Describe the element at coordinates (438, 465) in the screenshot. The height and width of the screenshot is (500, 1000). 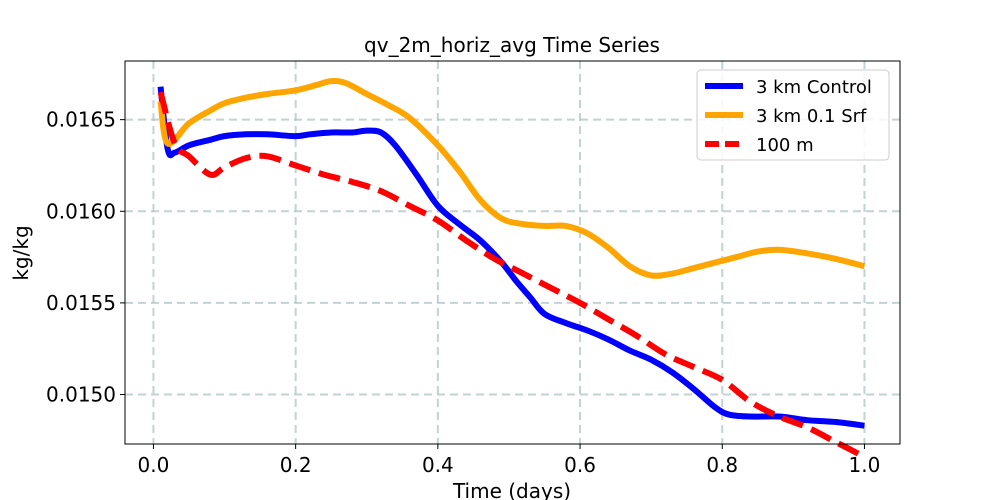
I see `x-tick-label: 0.4` at that location.